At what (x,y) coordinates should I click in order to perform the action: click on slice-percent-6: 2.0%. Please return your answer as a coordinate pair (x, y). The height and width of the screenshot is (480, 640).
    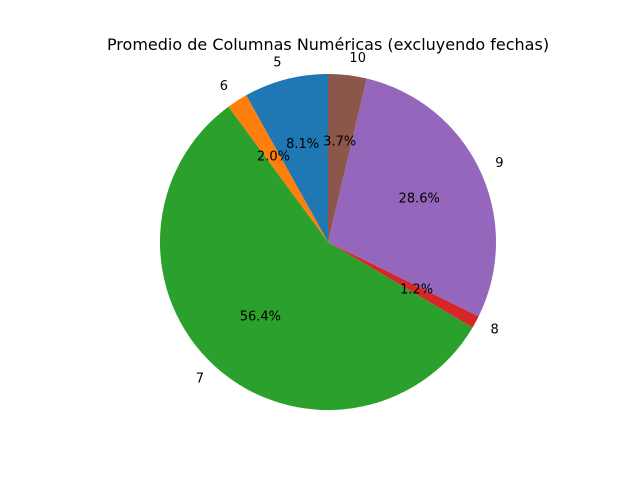
    Looking at the image, I should click on (273, 157).